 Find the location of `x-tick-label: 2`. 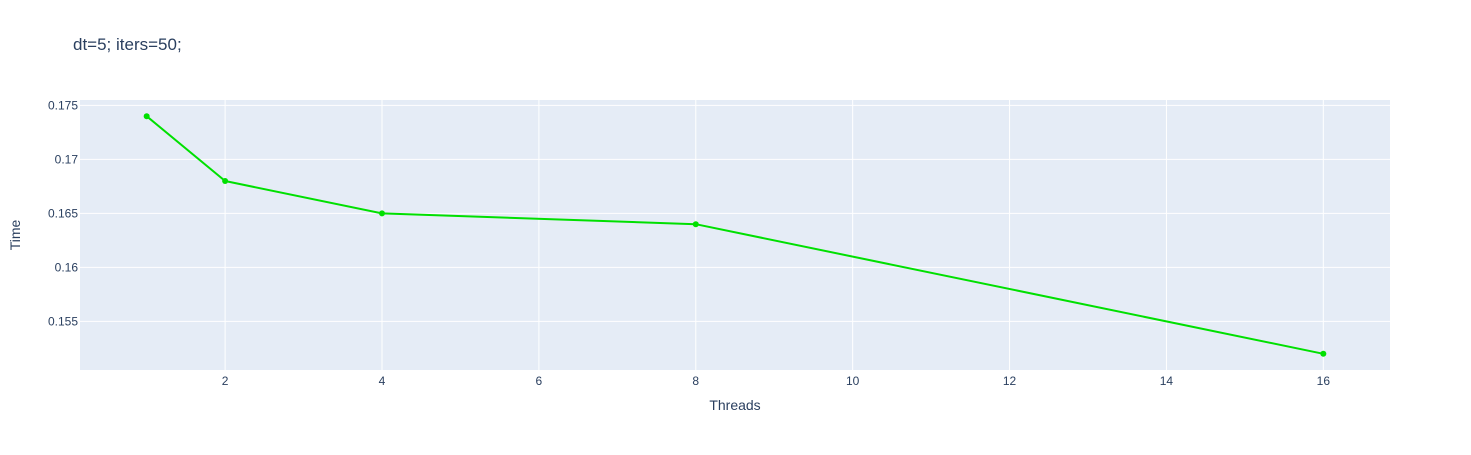

x-tick-label: 2 is located at coordinates (225, 381).